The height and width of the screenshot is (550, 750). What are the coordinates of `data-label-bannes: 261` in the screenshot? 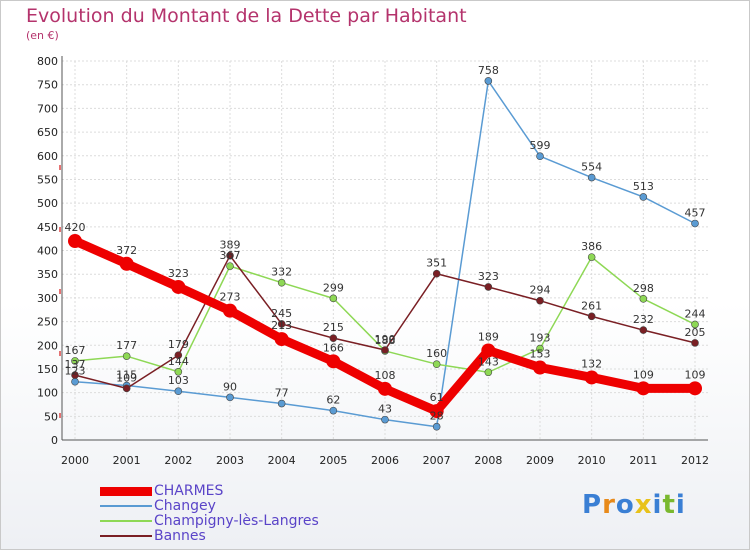 It's located at (591, 305).